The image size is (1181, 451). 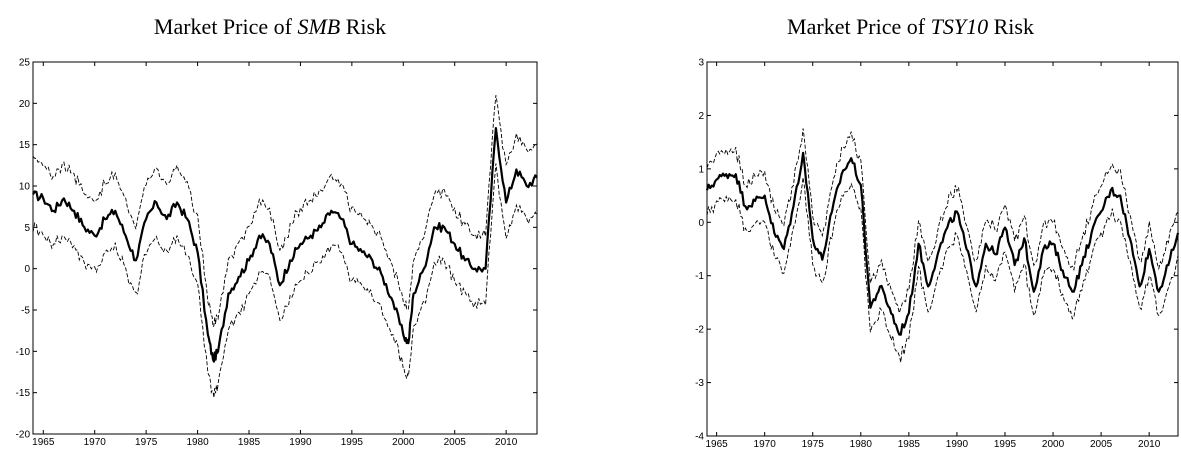 I want to click on y-tick-label: -2, so click(x=699, y=330).